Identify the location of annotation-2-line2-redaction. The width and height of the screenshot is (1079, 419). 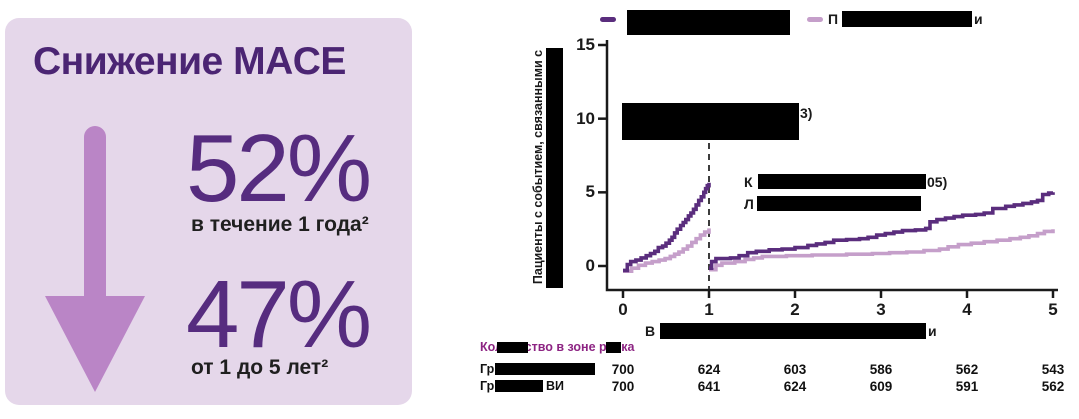
(839, 203).